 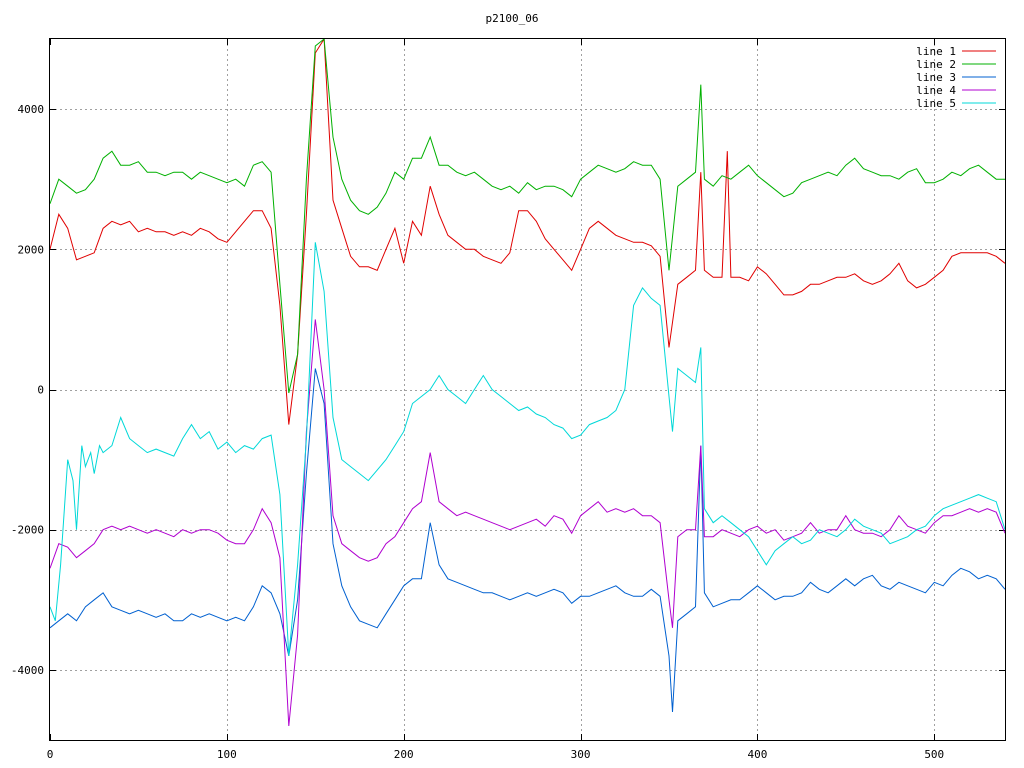 I want to click on x-tick-label: 500, so click(x=934, y=754).